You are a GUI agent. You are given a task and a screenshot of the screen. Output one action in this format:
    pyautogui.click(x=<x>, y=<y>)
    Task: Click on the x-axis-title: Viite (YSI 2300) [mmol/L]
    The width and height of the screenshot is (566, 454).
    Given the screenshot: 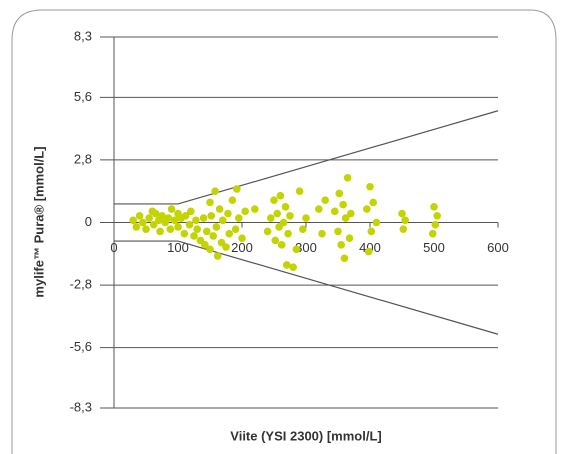 What is the action you would take?
    pyautogui.click(x=305, y=435)
    